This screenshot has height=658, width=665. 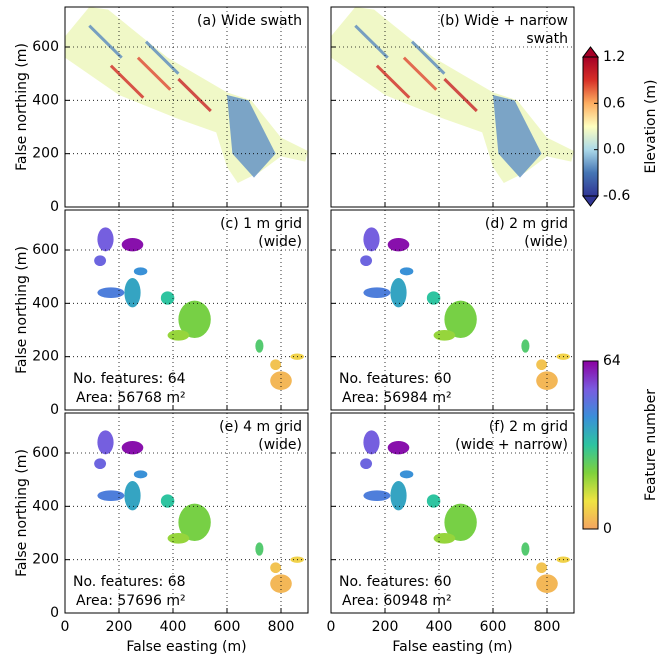 What do you see at coordinates (45, 357) in the screenshot?
I see `y-tick-label: 200` at bounding box center [45, 357].